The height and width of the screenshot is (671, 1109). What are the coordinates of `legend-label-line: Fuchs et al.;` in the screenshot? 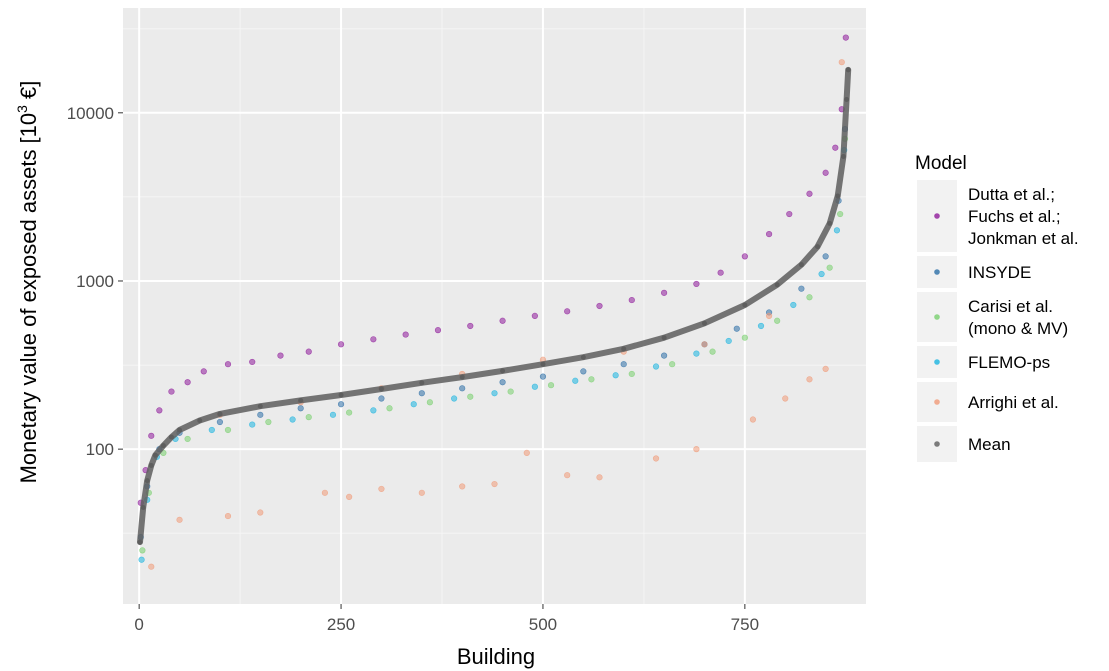 It's located at (1014, 216).